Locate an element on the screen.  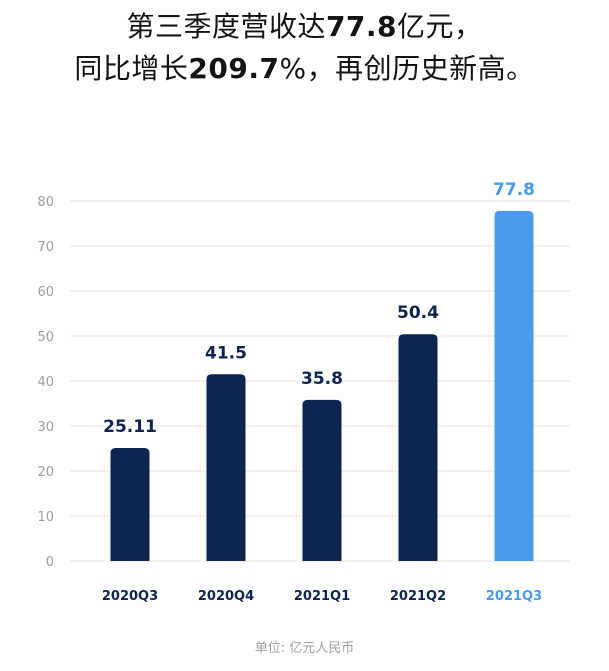
y-tick-label-50: 50 is located at coordinates (45, 337).